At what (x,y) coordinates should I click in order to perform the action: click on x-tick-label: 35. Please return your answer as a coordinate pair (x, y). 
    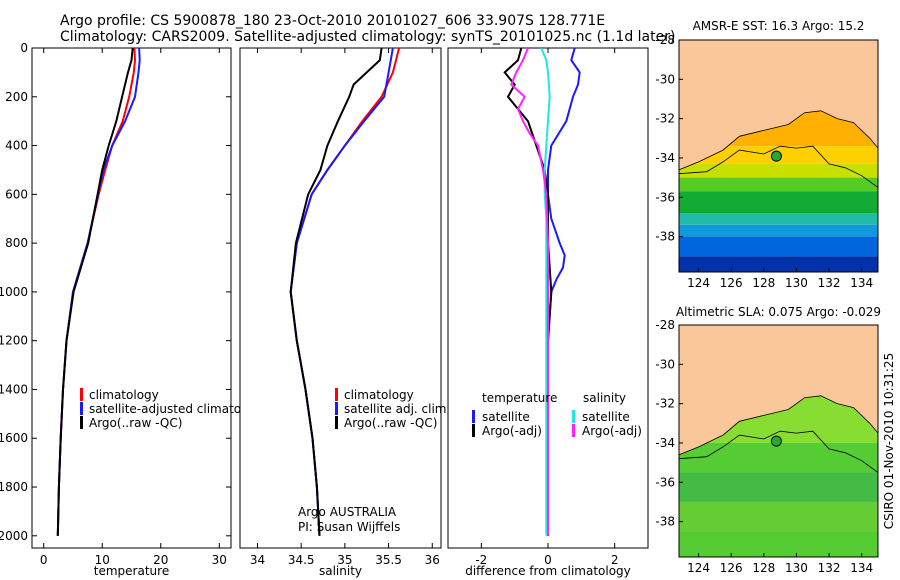
    Looking at the image, I should click on (344, 560).